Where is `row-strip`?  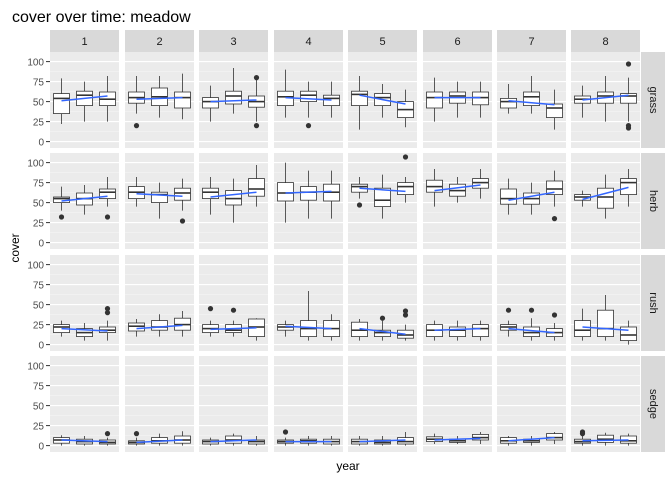
row-strip is located at coordinates (653, 404).